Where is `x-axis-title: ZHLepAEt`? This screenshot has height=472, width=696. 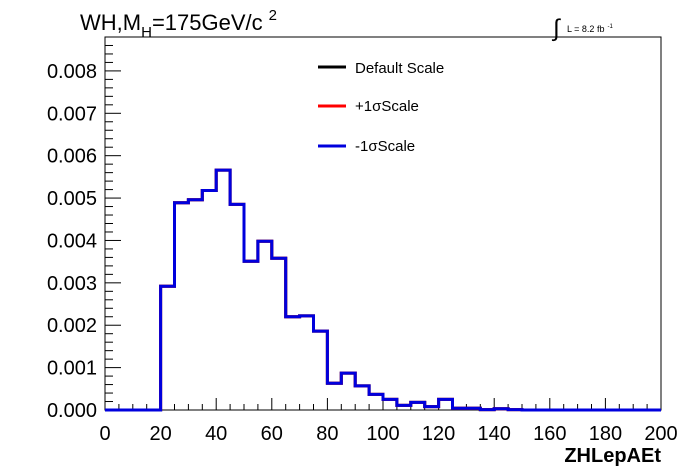
x-axis-title: ZHLepAEt is located at coordinates (612, 456).